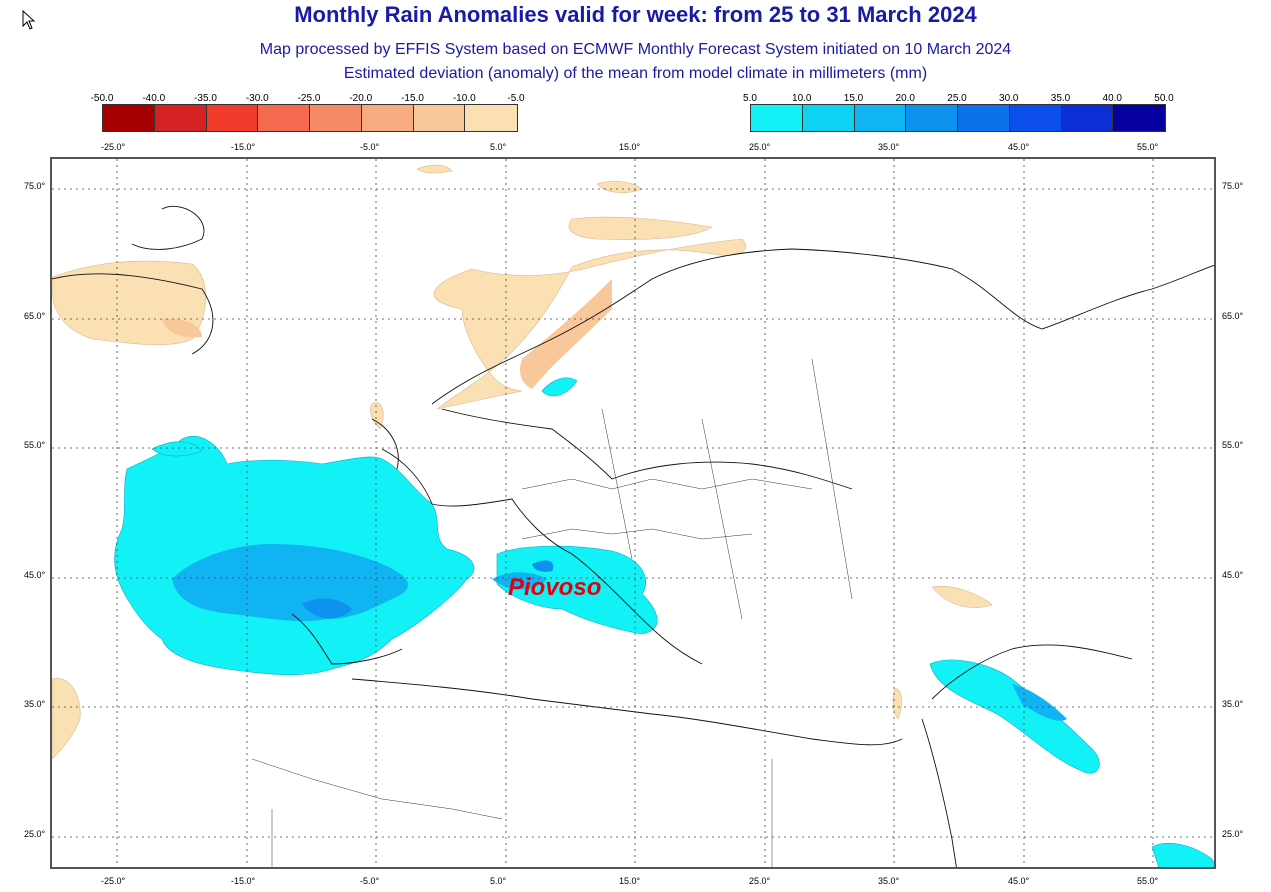 The height and width of the screenshot is (892, 1271). I want to click on longitude-label-bottom: 5.0°, so click(498, 881).